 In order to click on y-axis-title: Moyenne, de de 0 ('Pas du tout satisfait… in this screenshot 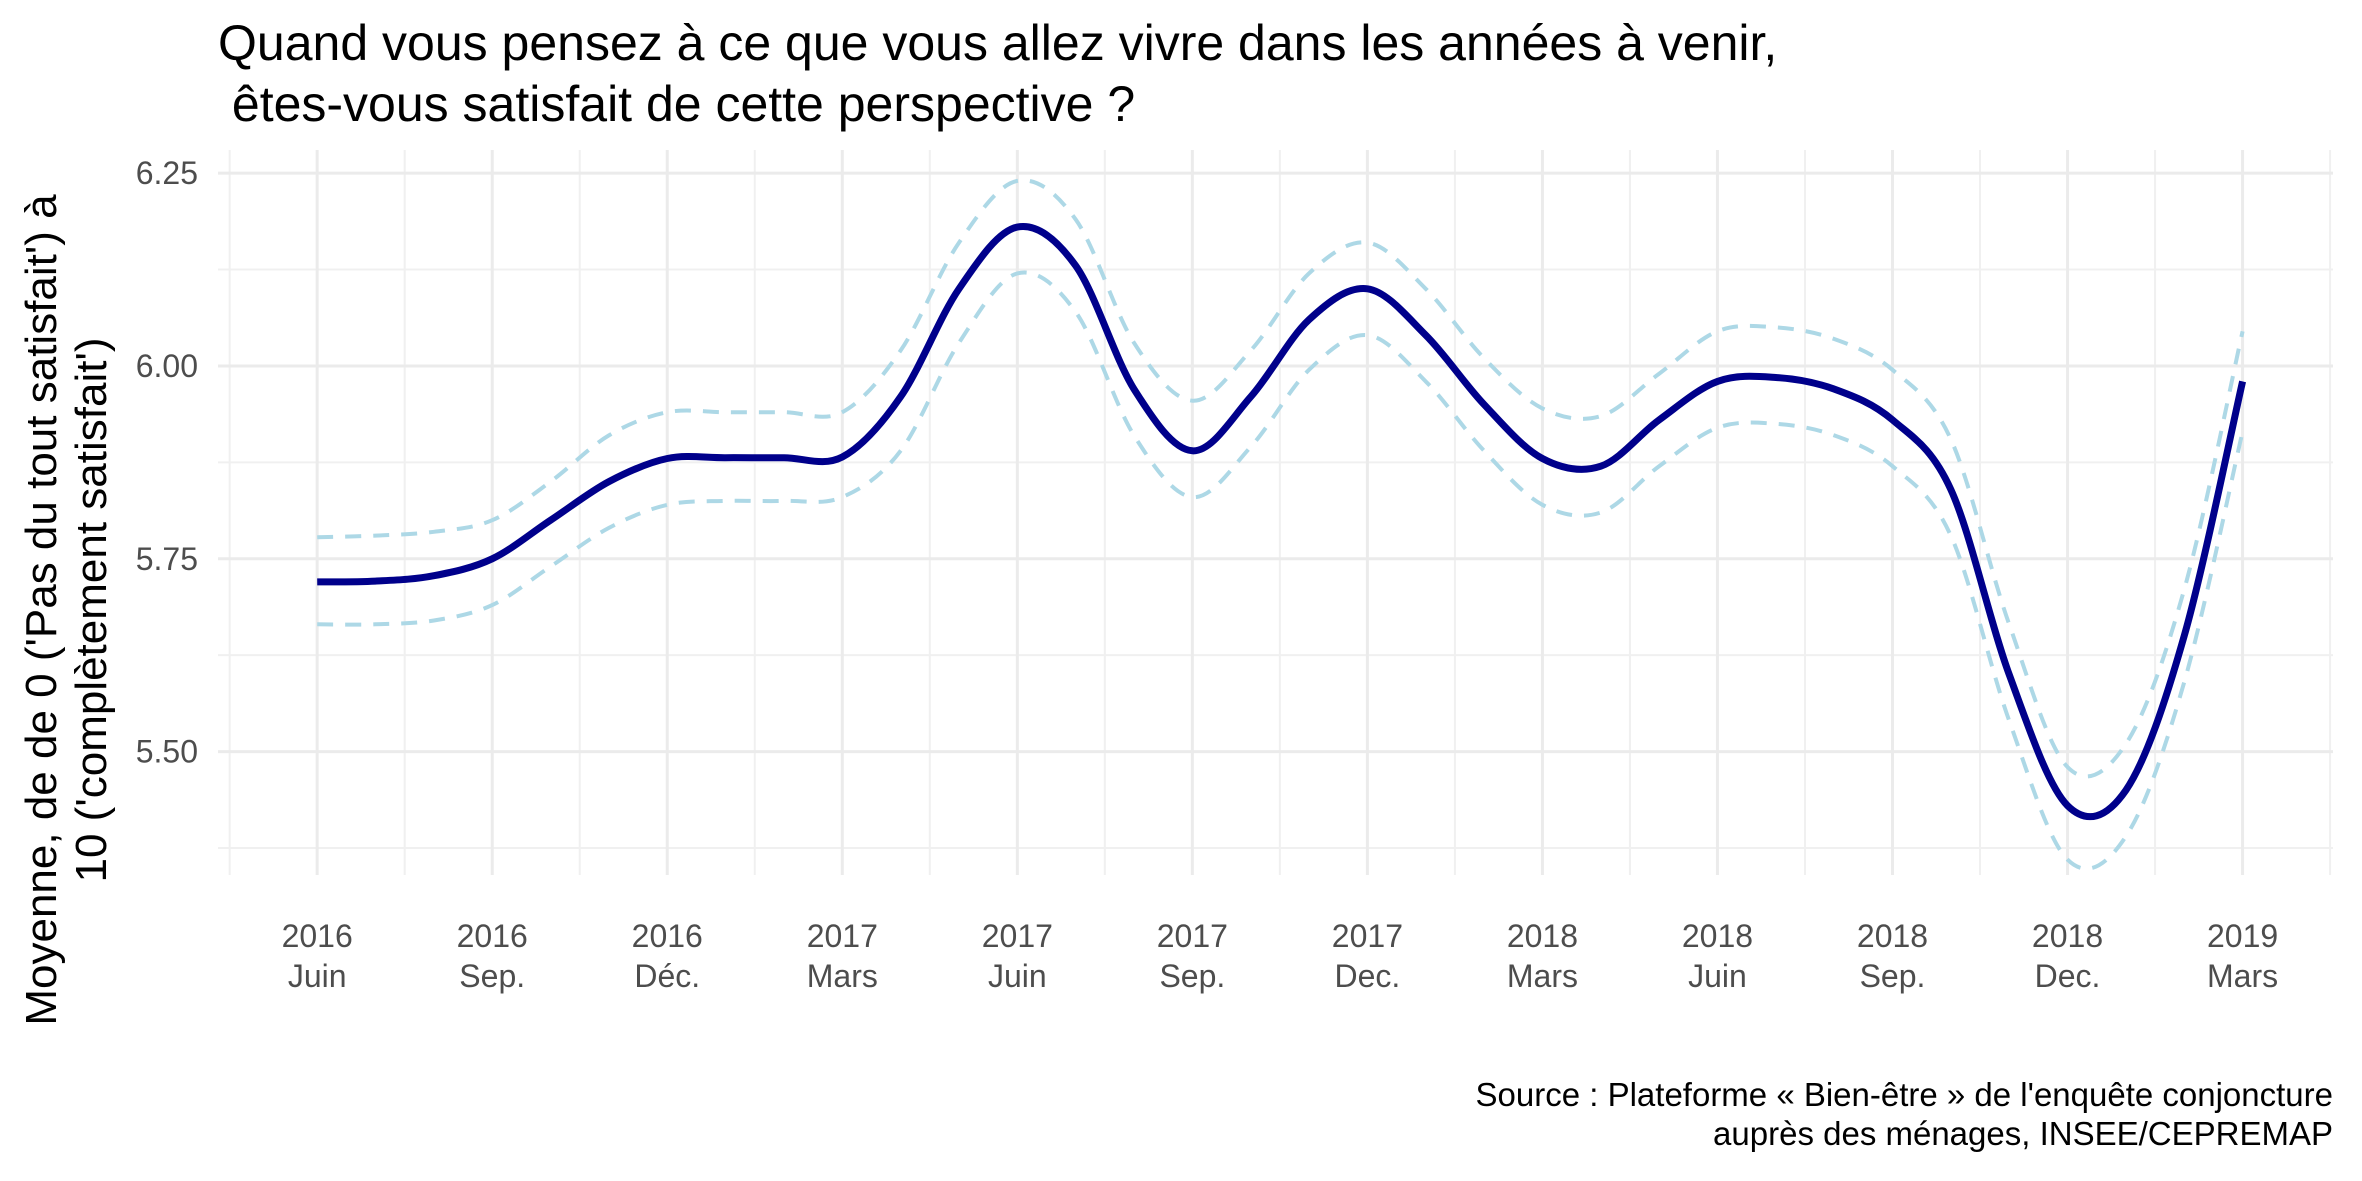, I will do `click(66, 610)`.